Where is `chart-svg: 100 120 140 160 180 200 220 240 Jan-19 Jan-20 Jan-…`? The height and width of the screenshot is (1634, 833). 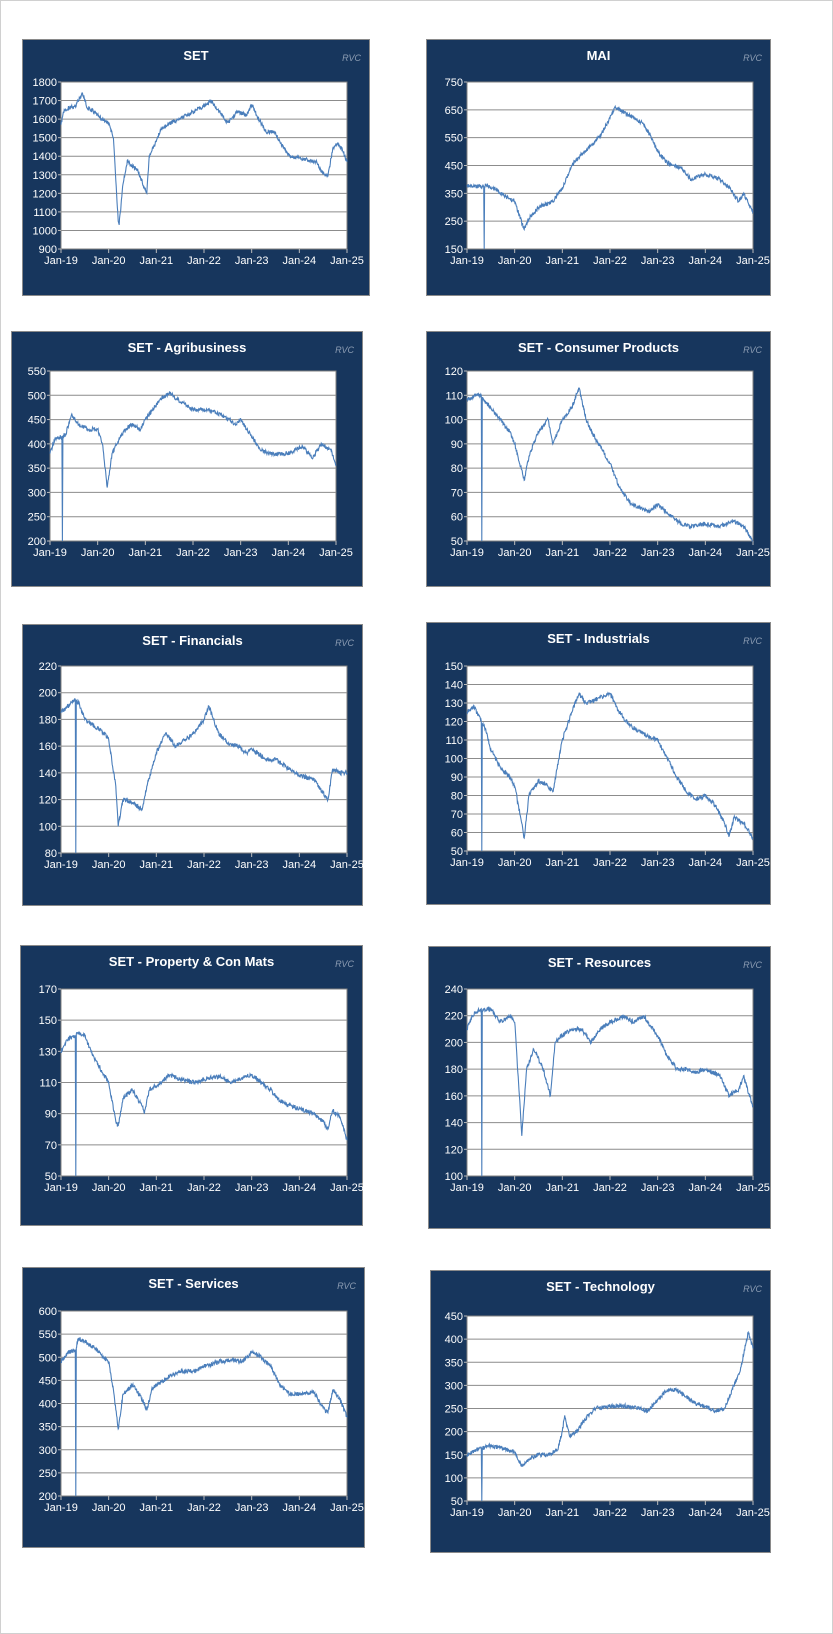 chart-svg: 100 120 140 160 180 200 220 240 Jan-19 Jan-20 Jan-… is located at coordinates (607, 1089).